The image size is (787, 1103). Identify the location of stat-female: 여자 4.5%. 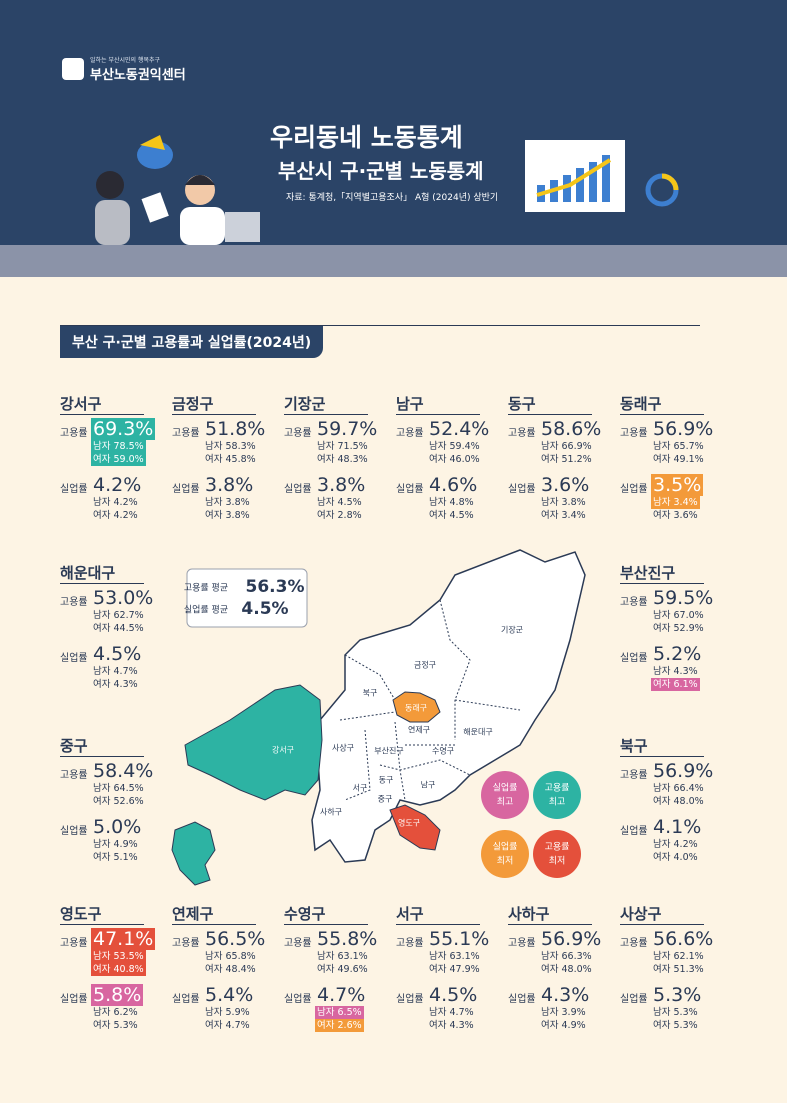
(451, 515).